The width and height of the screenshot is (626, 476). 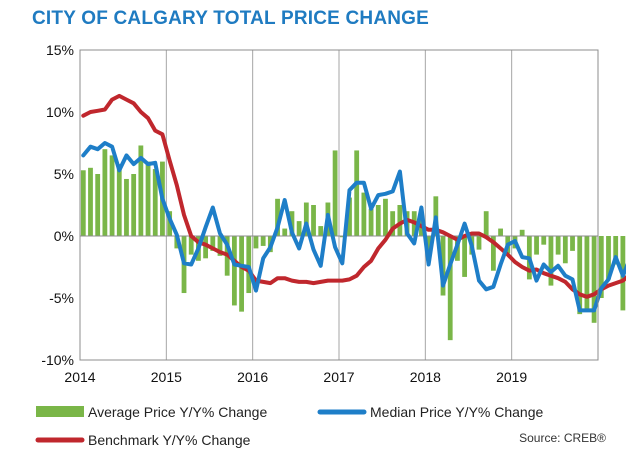 I want to click on x-tick-label: 2019, so click(x=511, y=377).